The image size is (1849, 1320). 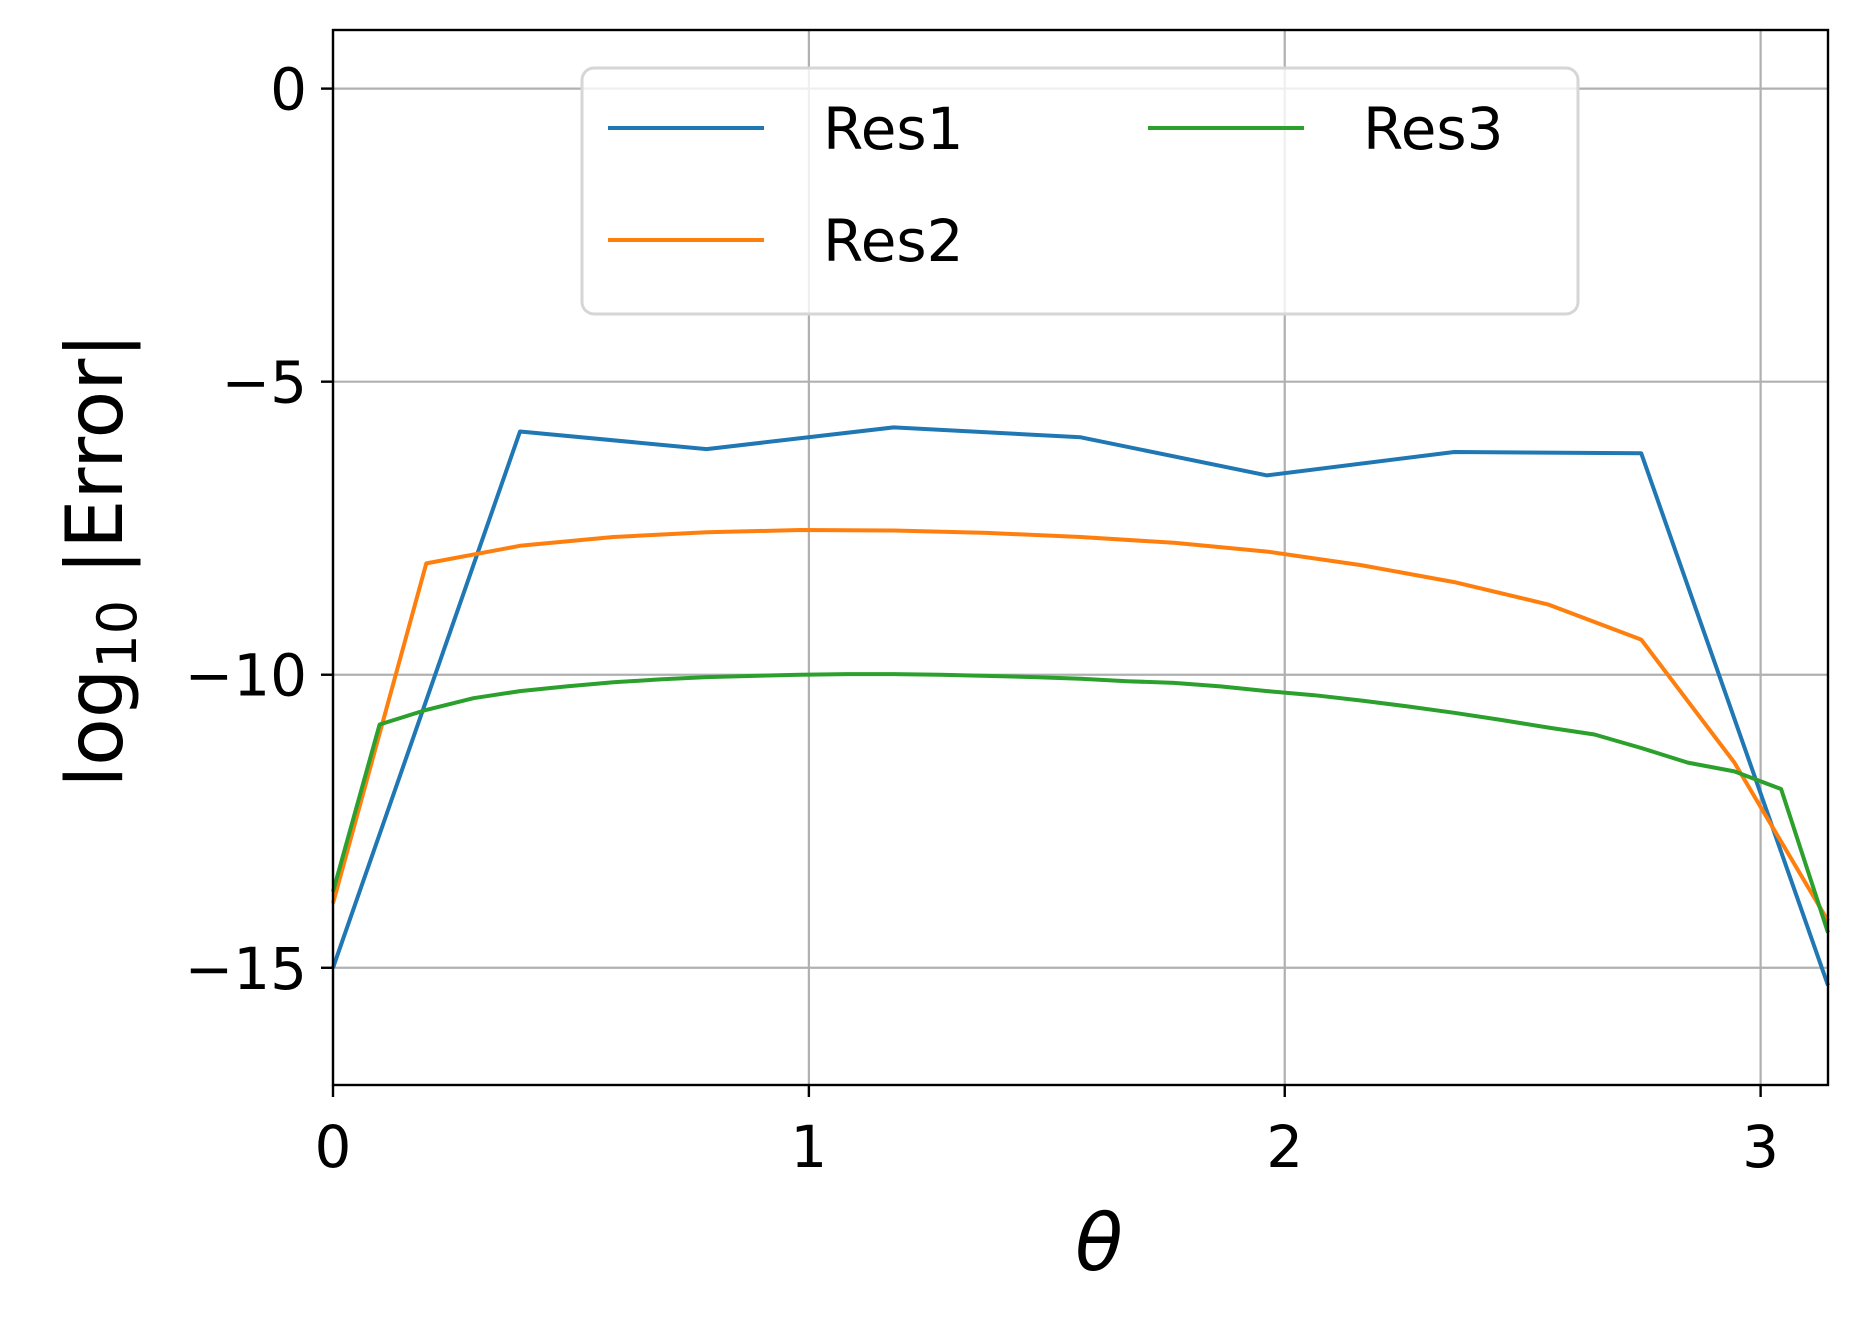 What do you see at coordinates (1099, 1244) in the screenshot?
I see `x-axis-label: θ` at bounding box center [1099, 1244].